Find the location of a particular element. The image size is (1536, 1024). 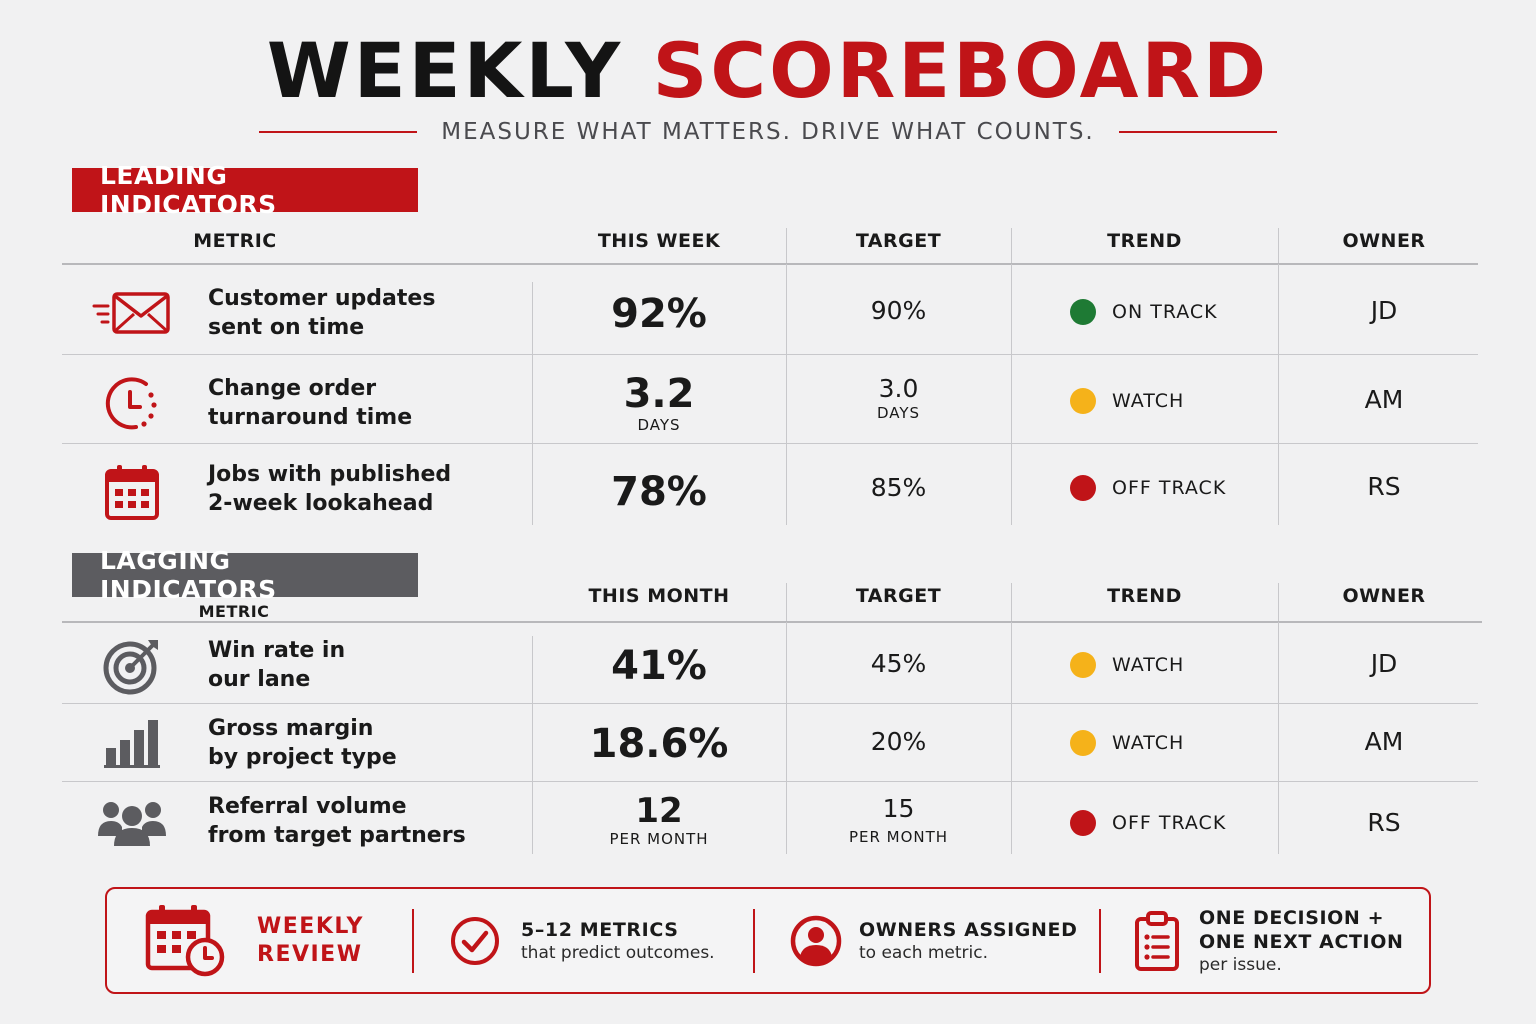

status-dot-on-track is located at coordinates (1083, 312).